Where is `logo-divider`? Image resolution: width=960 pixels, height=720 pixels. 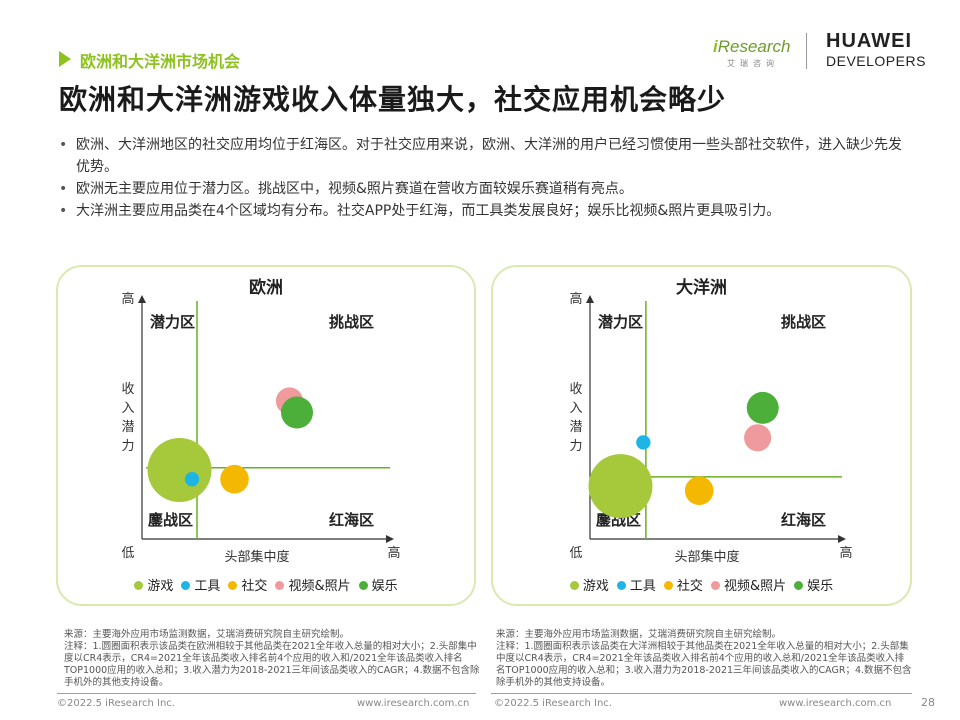
logo-divider is located at coordinates (806, 51).